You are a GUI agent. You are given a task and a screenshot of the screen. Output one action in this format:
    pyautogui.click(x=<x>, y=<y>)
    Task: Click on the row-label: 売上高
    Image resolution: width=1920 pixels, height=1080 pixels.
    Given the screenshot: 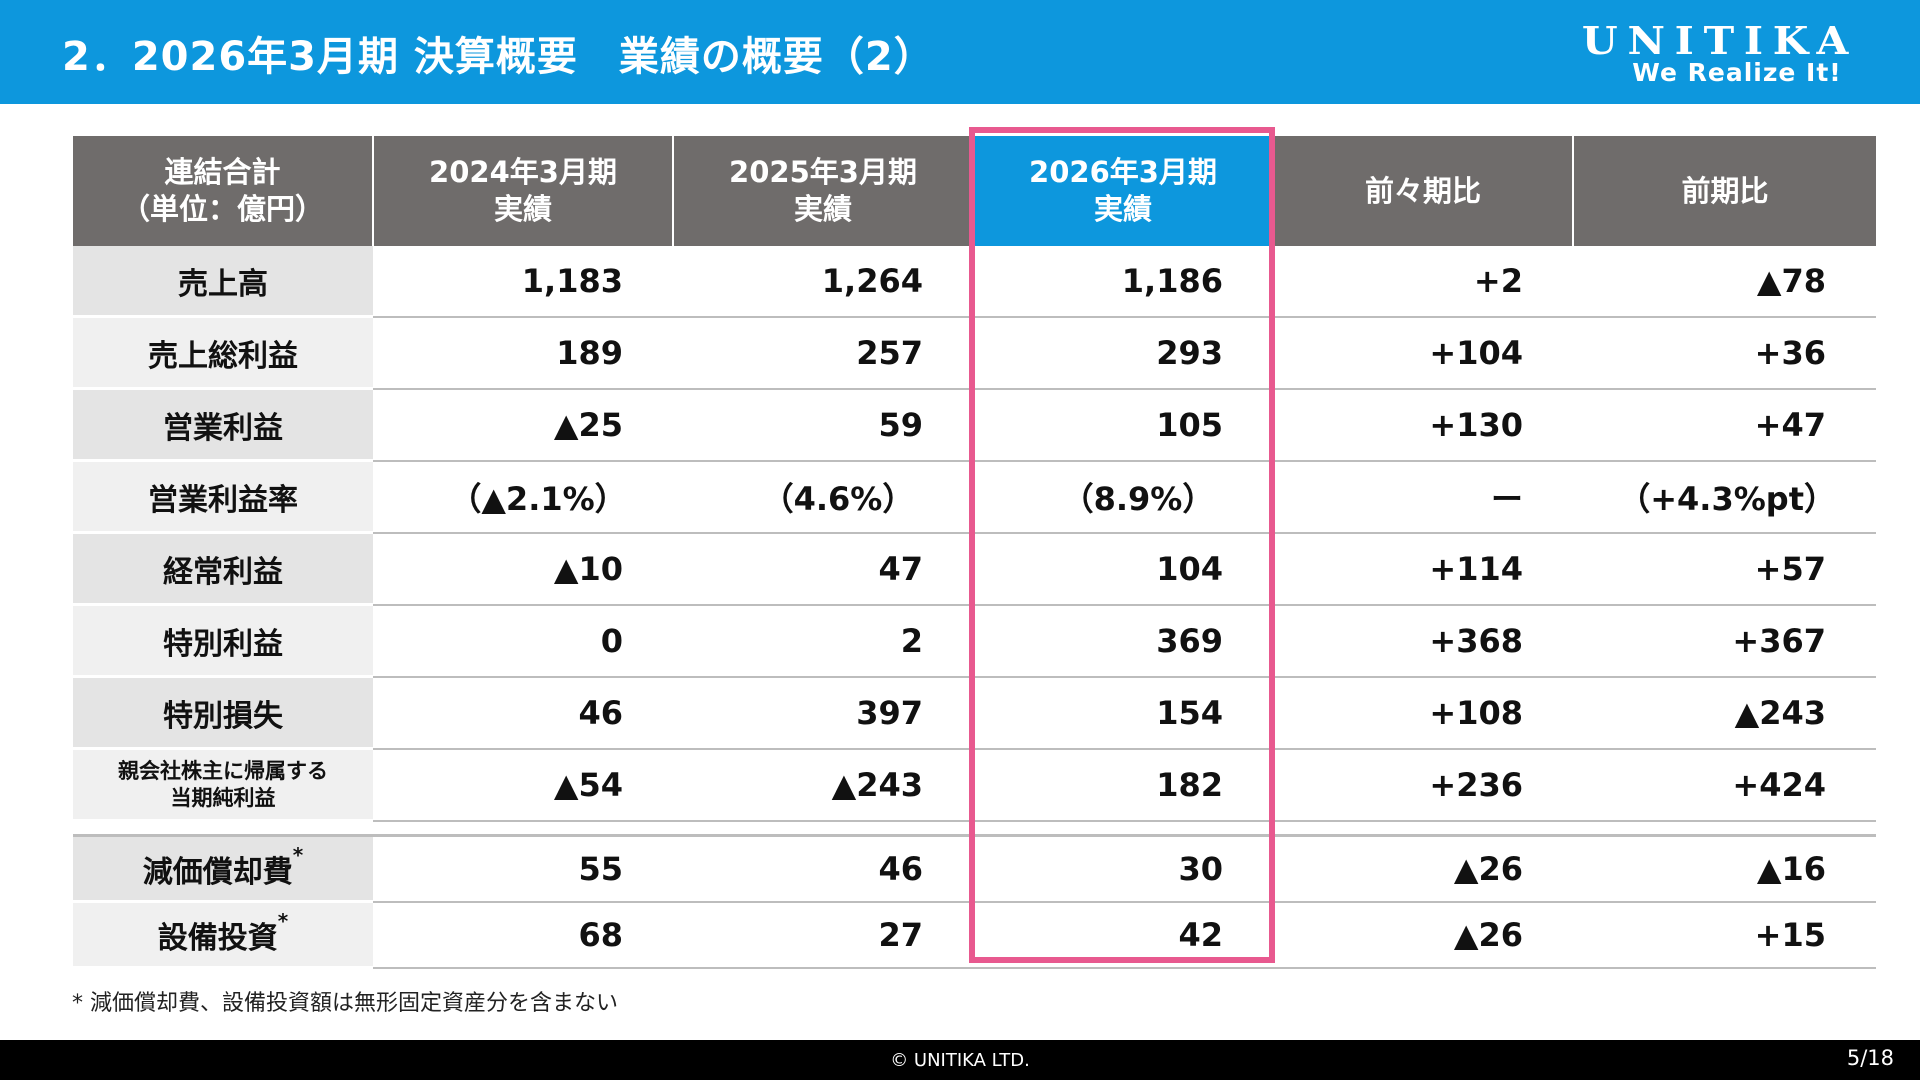 What is the action you would take?
    pyautogui.click(x=223, y=282)
    